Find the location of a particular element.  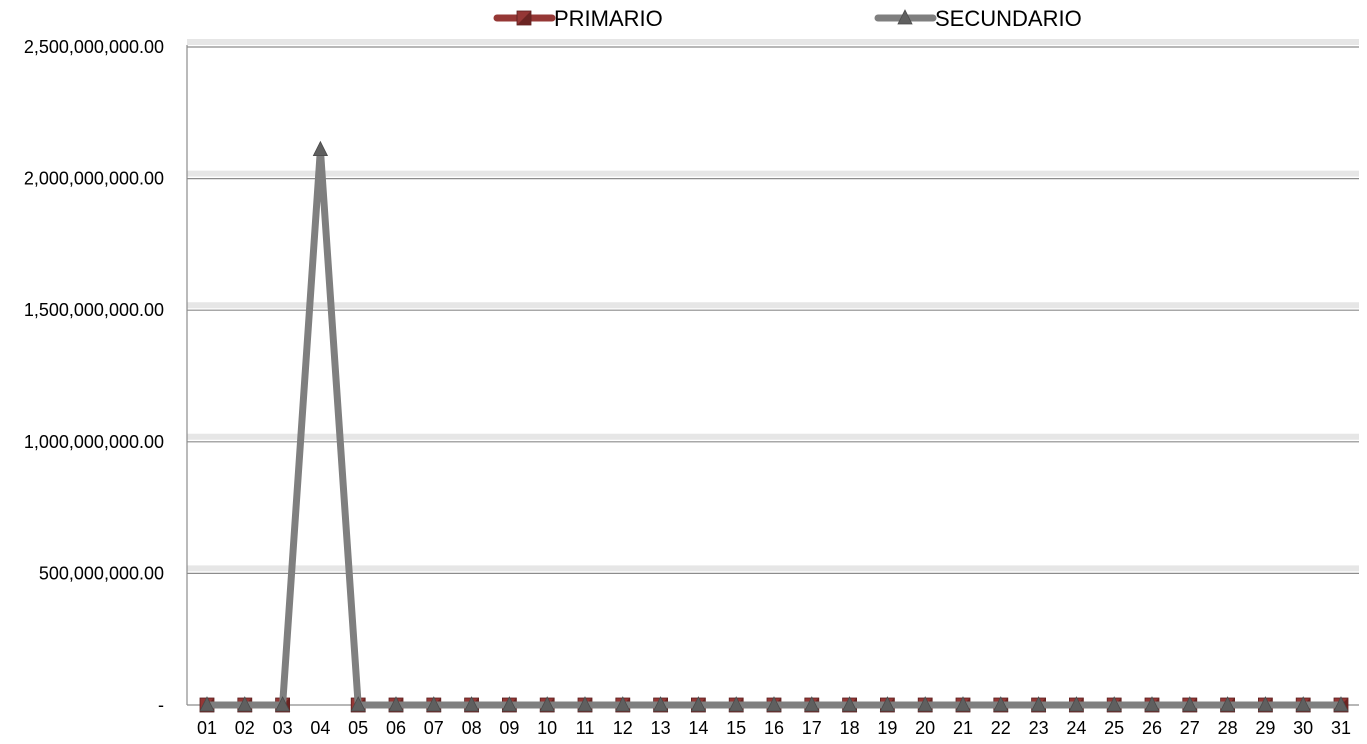

y-tick-label: 1,000,000,000.00 is located at coordinates (94, 442).